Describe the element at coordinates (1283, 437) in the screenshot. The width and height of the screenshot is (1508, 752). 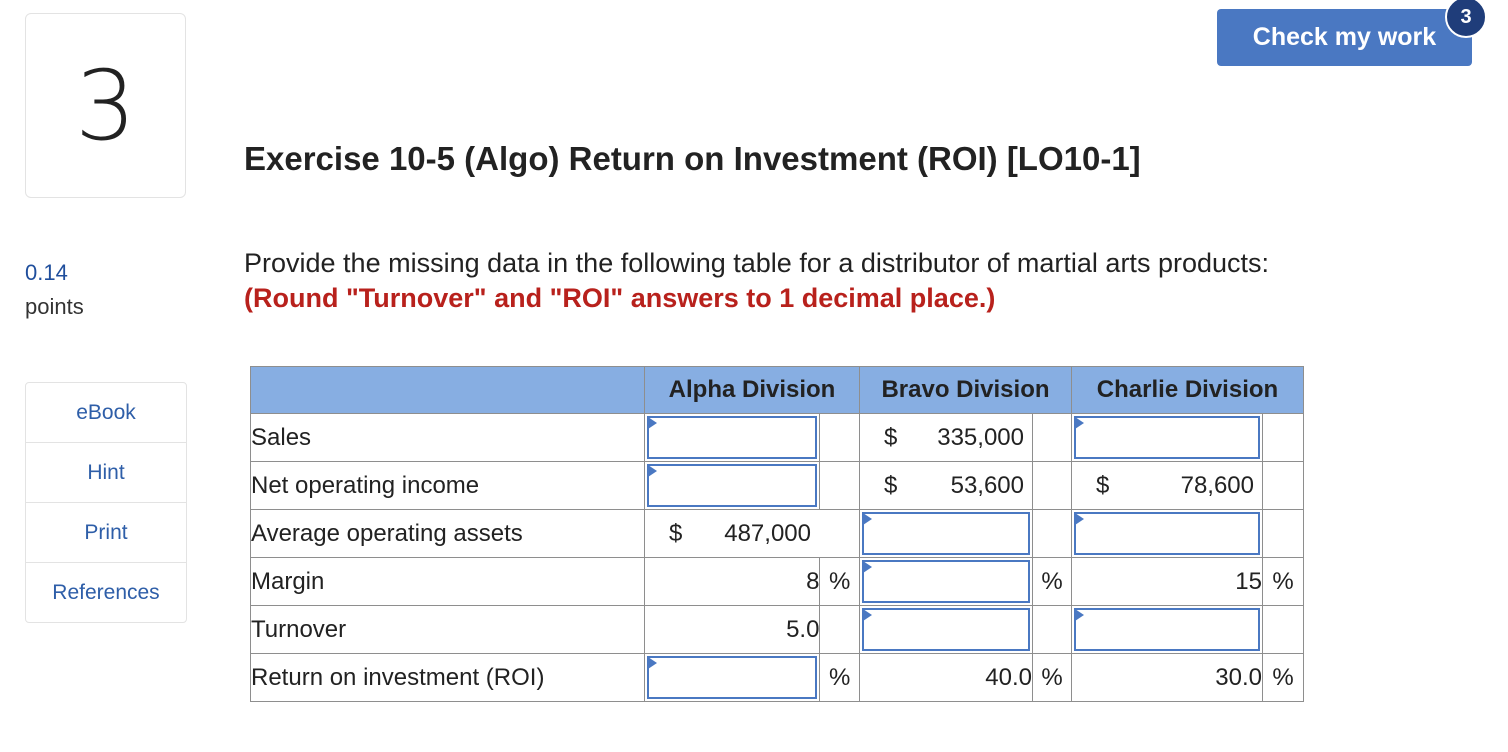
I see `charlie-sales-unit` at that location.